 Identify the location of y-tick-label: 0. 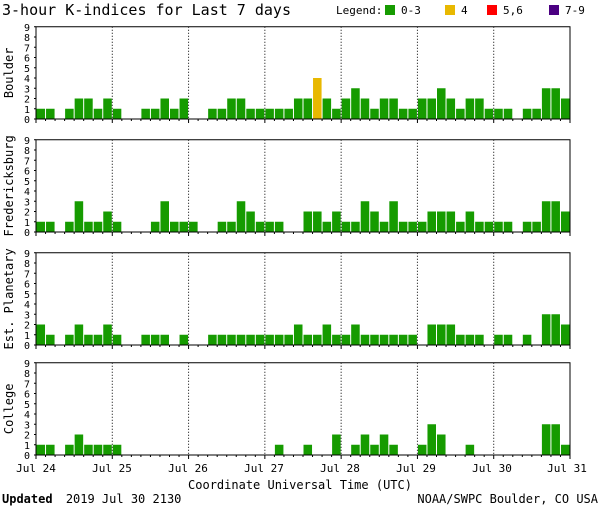
(27, 346).